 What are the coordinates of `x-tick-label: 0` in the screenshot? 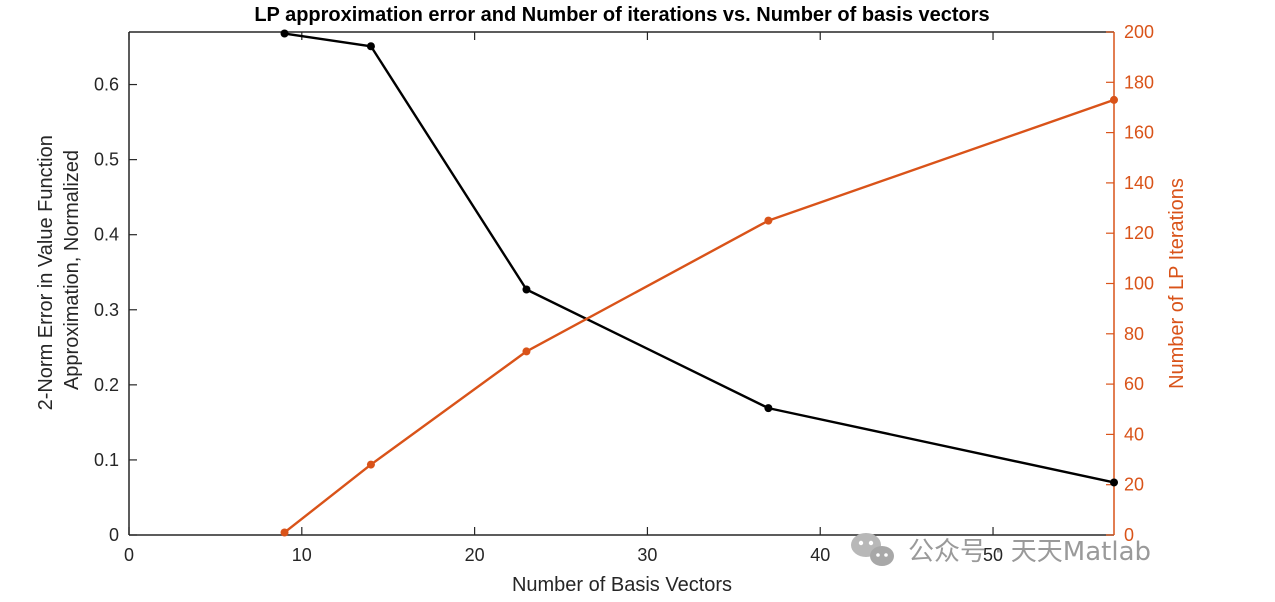 It's located at (129, 555).